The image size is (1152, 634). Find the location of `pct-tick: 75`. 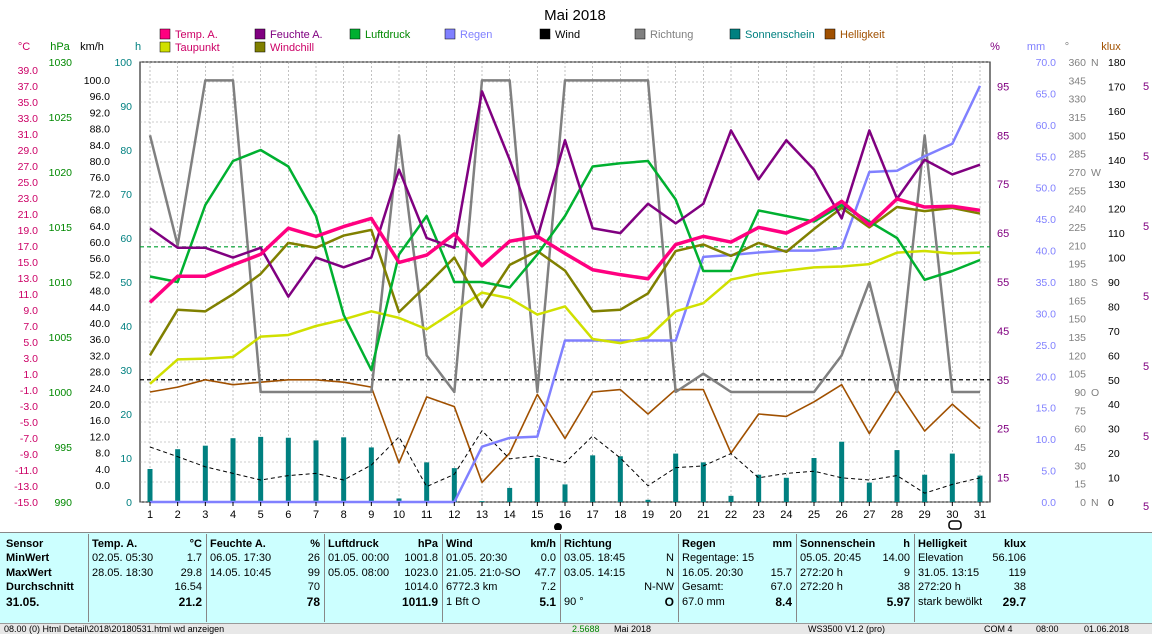

pct-tick: 75 is located at coordinates (1003, 185).